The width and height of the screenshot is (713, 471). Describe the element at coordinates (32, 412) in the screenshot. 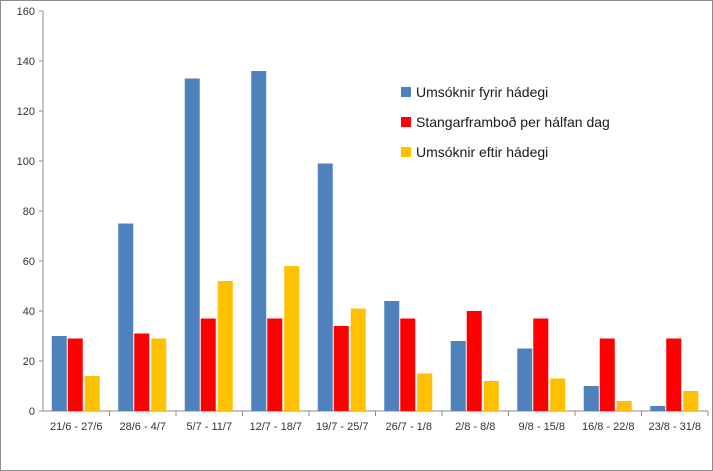

I see `y-tick-label: 0` at that location.